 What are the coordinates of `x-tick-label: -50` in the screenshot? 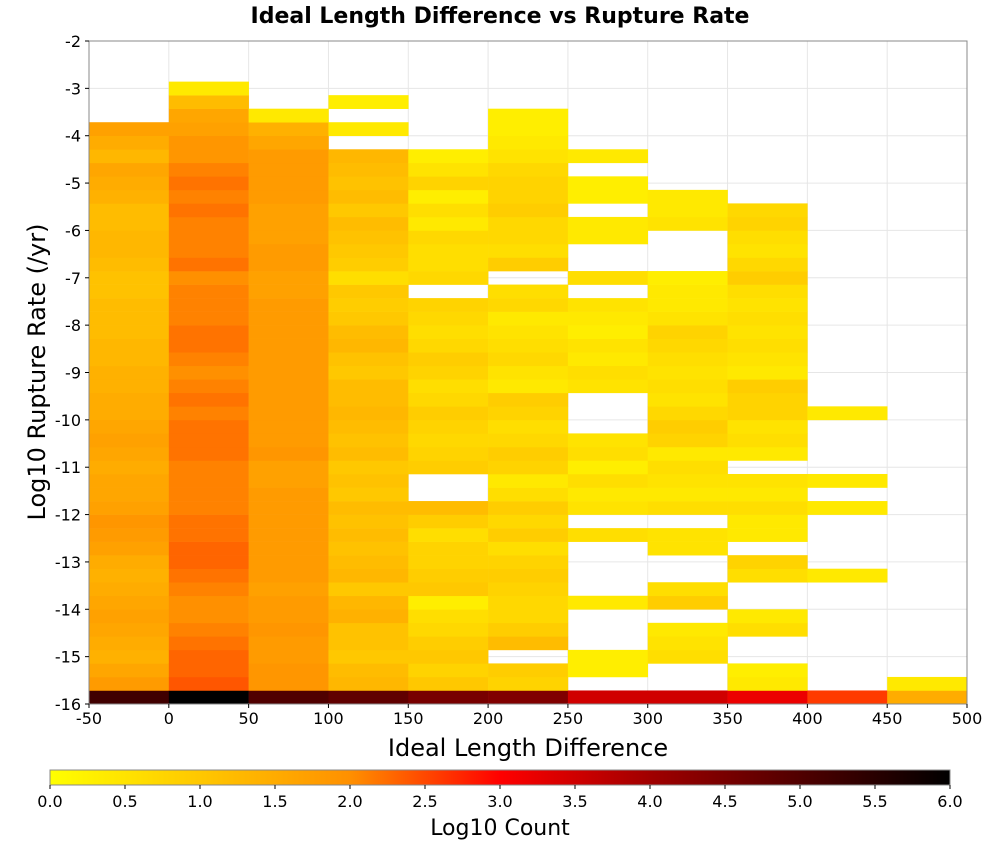 It's located at (89, 718).